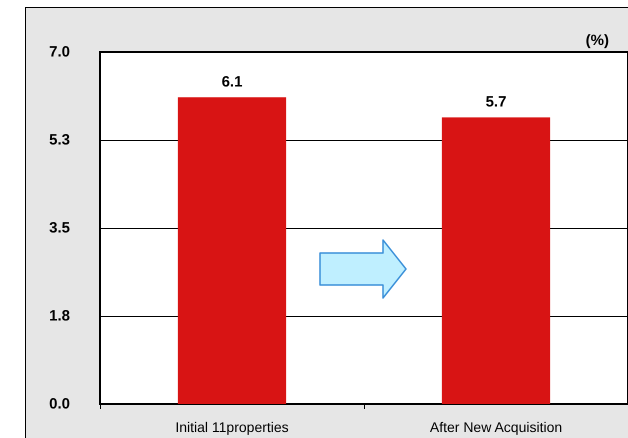 The image size is (628, 438). Describe the element at coordinates (232, 427) in the screenshot. I see `x-tick-label: Initial 11properties` at that location.